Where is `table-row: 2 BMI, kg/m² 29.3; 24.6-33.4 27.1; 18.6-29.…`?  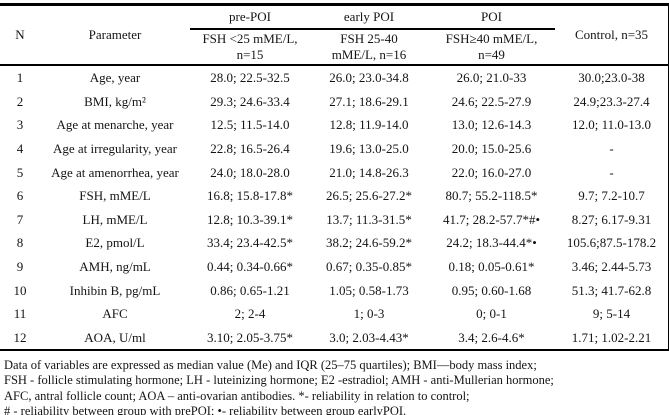
table-row: 2 BMI, kg/m² 29.3; 24.6-33.4 27.1; 18.6-29.… is located at coordinates (334, 102).